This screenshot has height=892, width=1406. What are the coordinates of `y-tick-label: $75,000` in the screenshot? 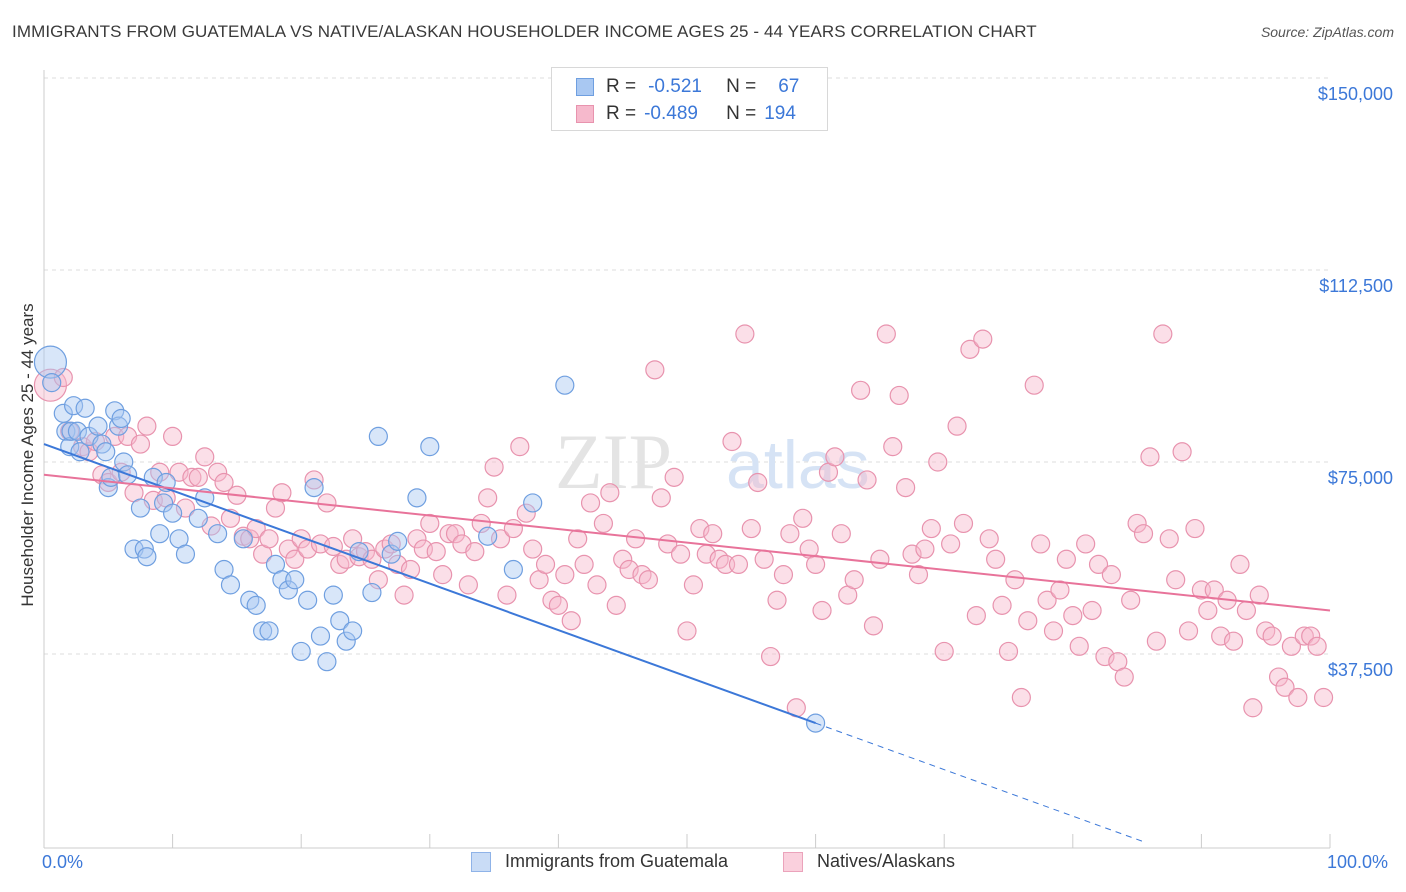 It's located at (1360, 478).